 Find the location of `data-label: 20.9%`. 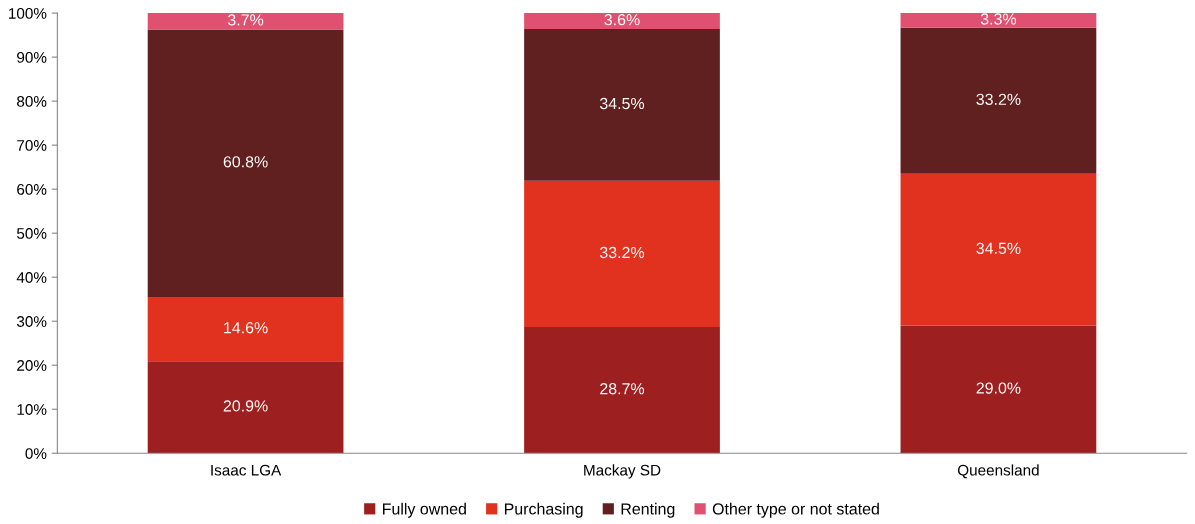

data-label: 20.9% is located at coordinates (245, 406).